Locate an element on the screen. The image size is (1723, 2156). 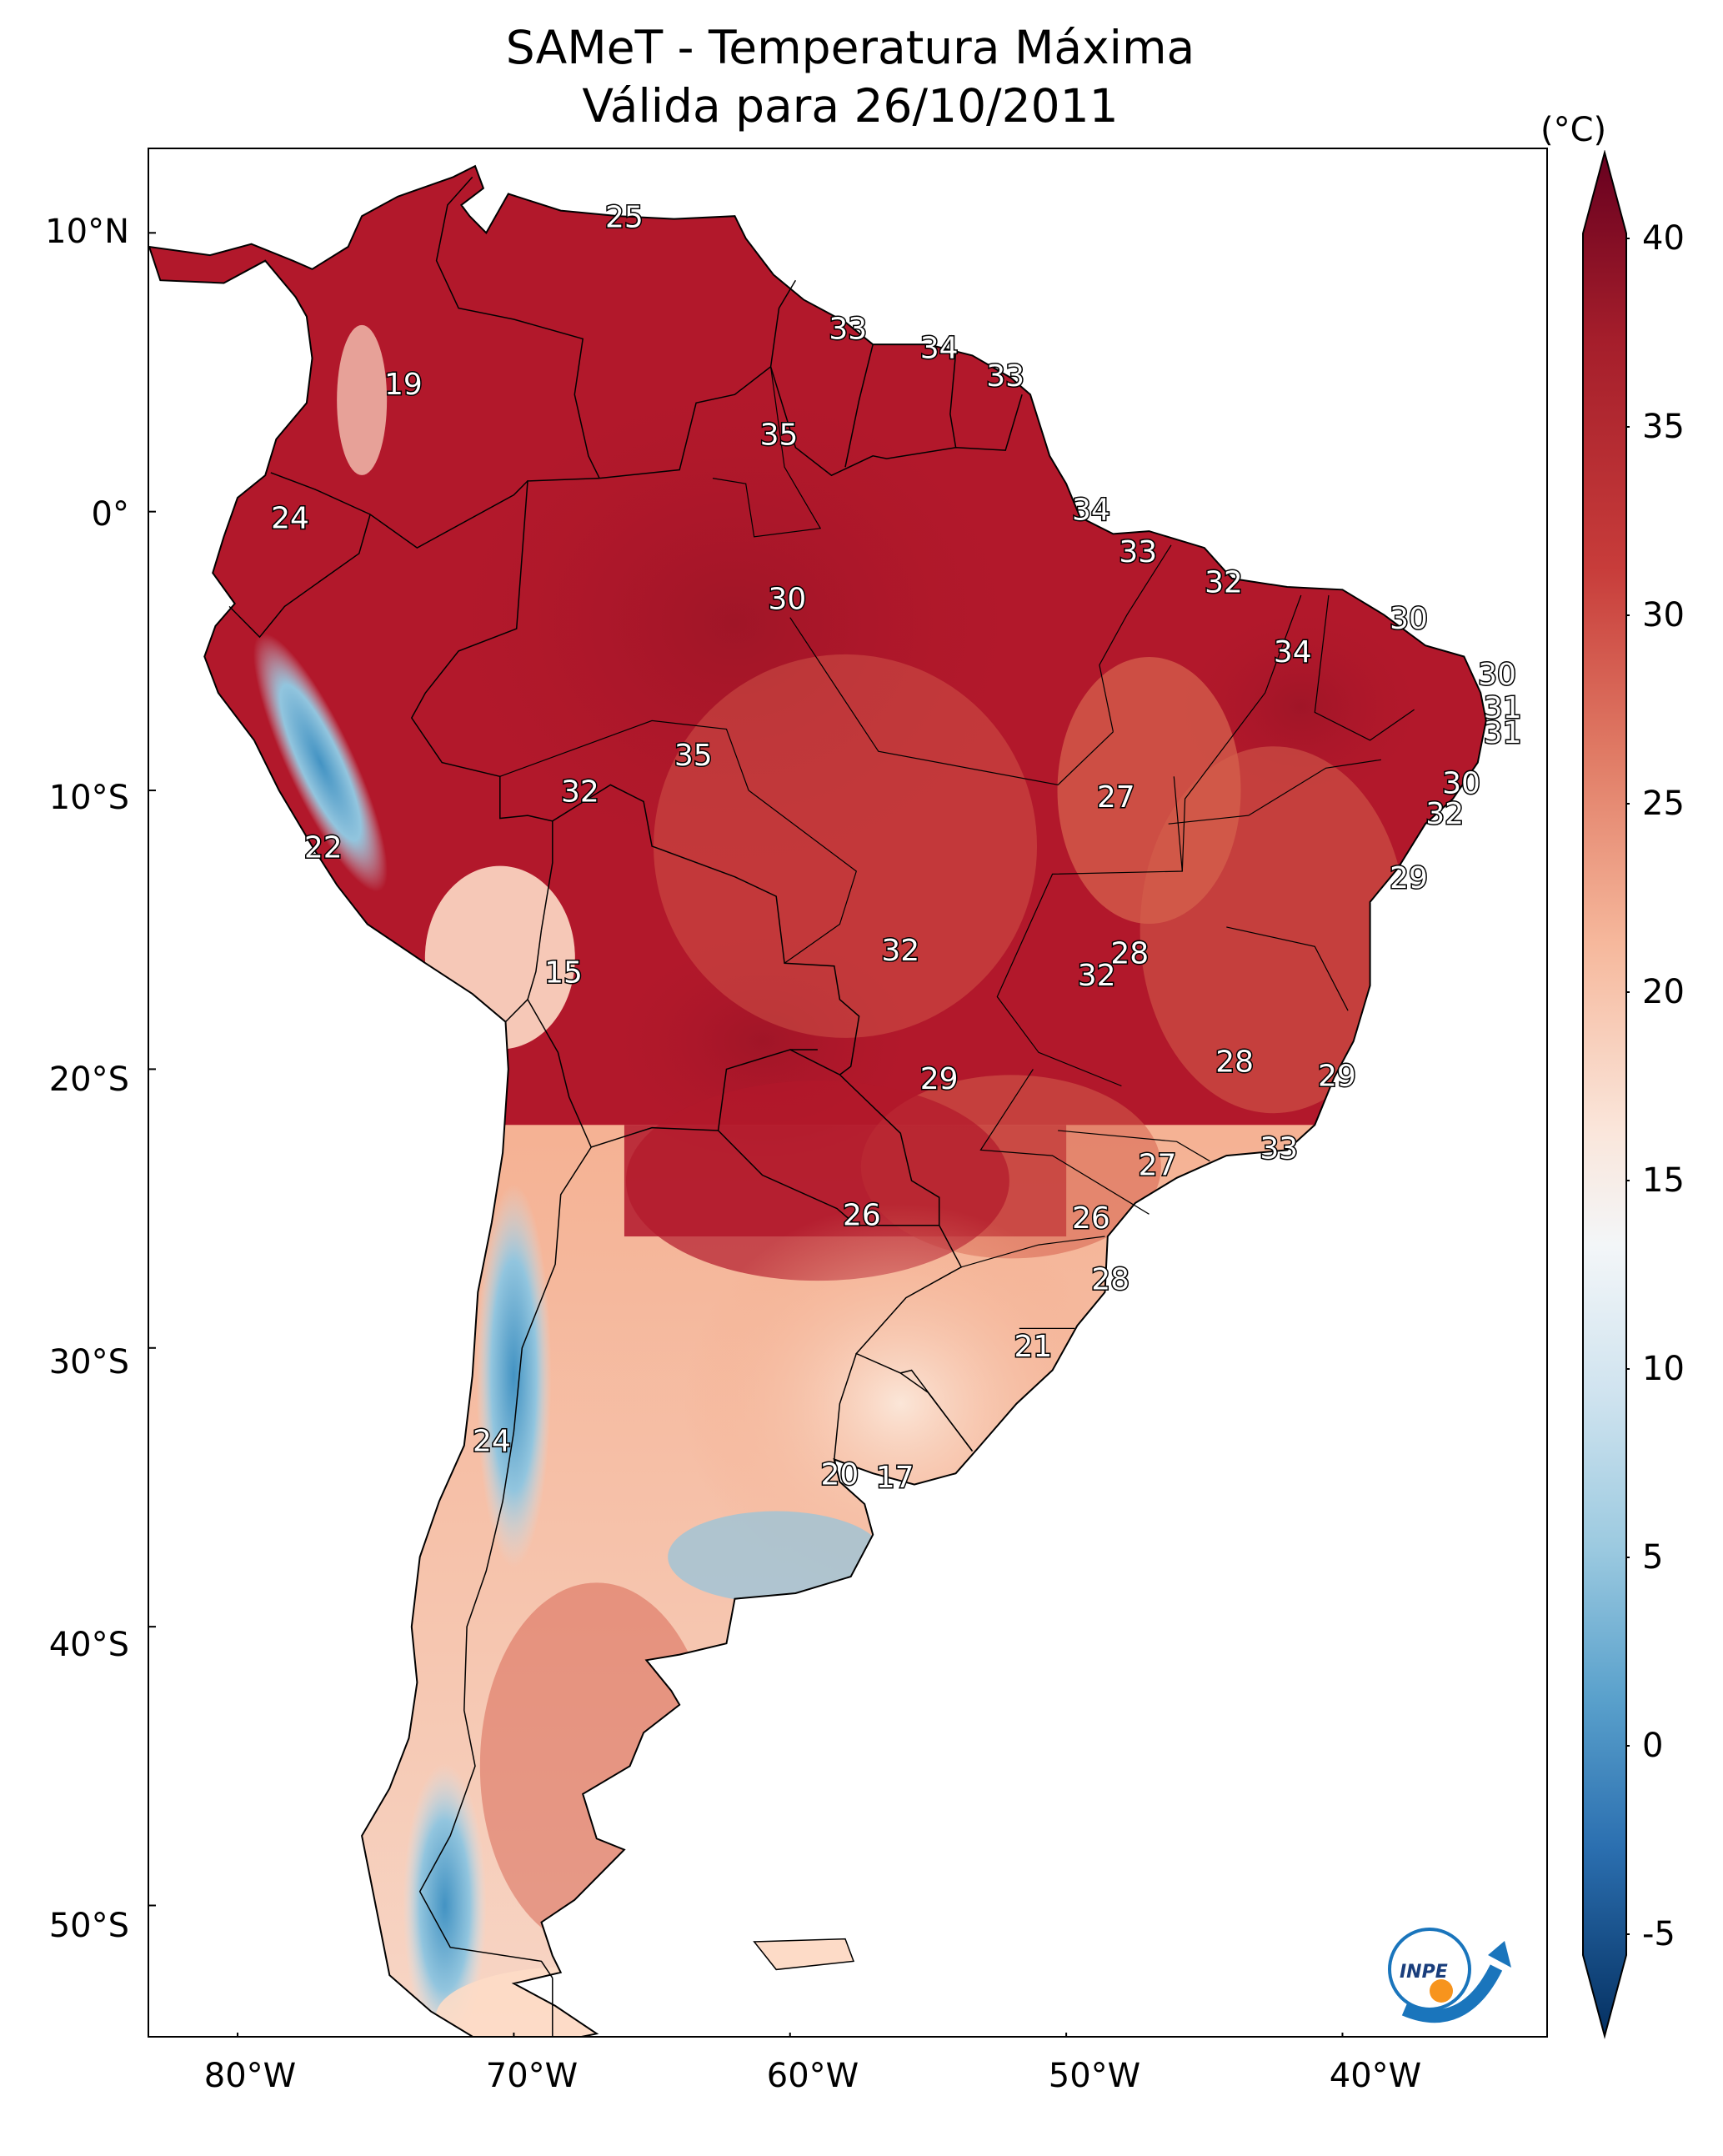
lon-tick-label: 80°W is located at coordinates (250, 2076).